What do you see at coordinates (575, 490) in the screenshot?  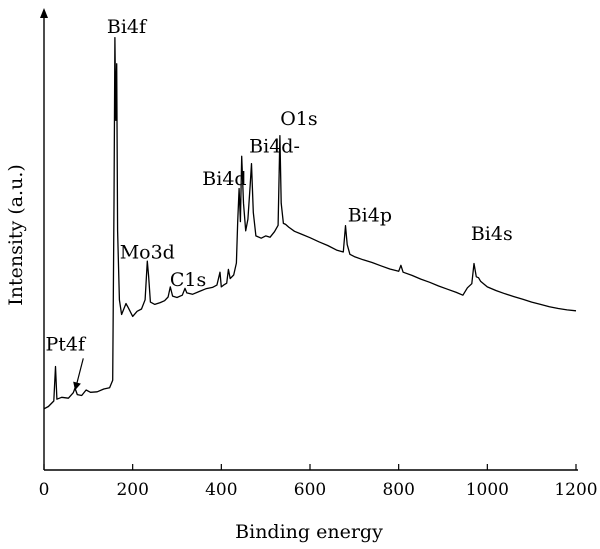 I see `x-tick-label: 1200` at bounding box center [575, 490].